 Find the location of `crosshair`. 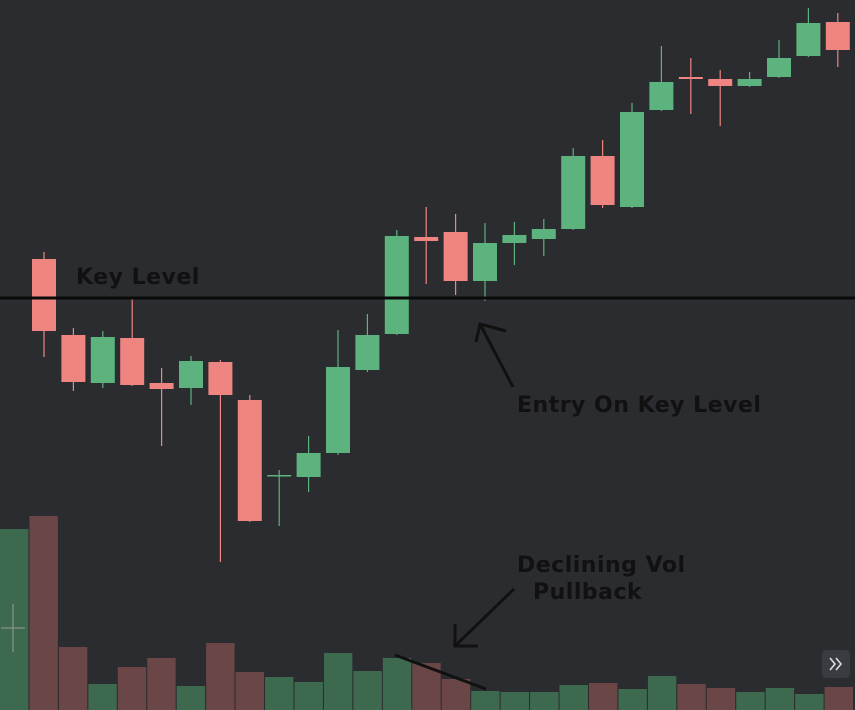

crosshair is located at coordinates (13, 628).